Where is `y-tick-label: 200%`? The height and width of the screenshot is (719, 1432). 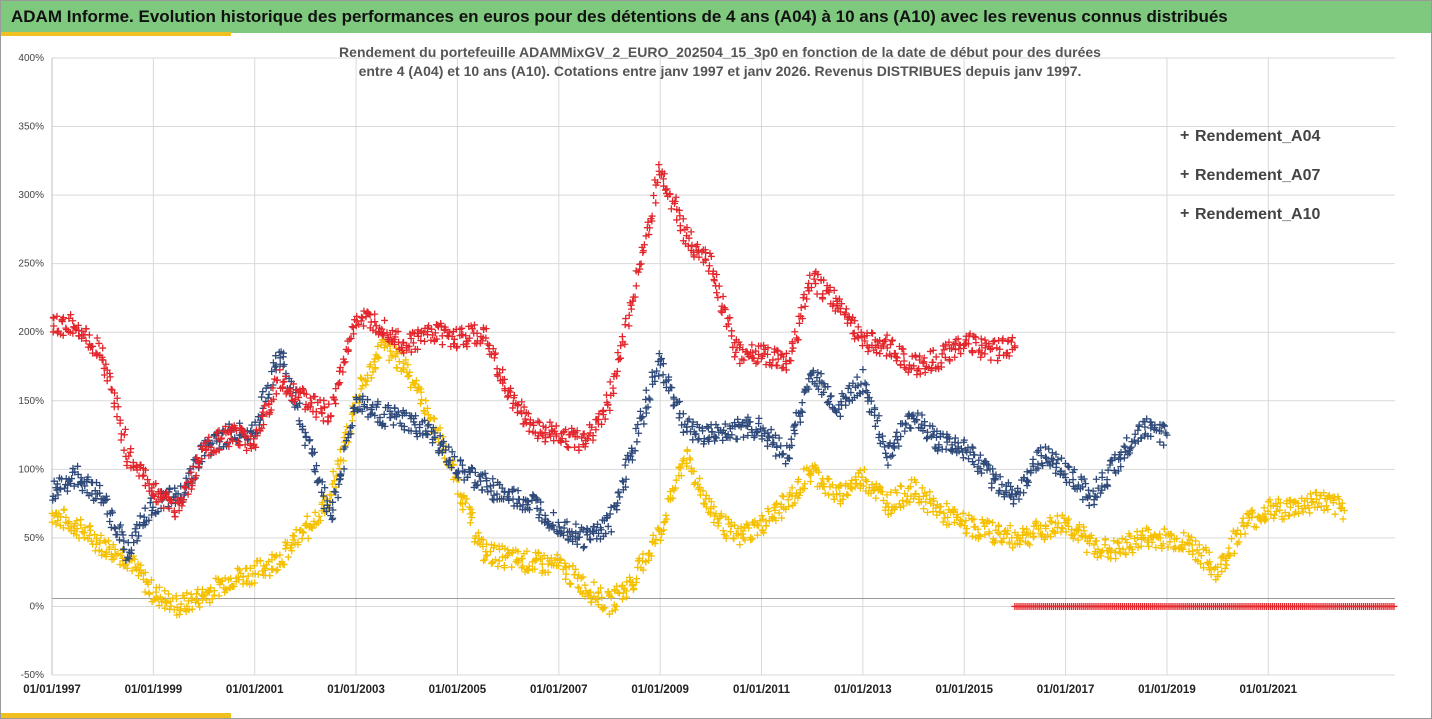
y-tick-label: 200% is located at coordinates (31, 332).